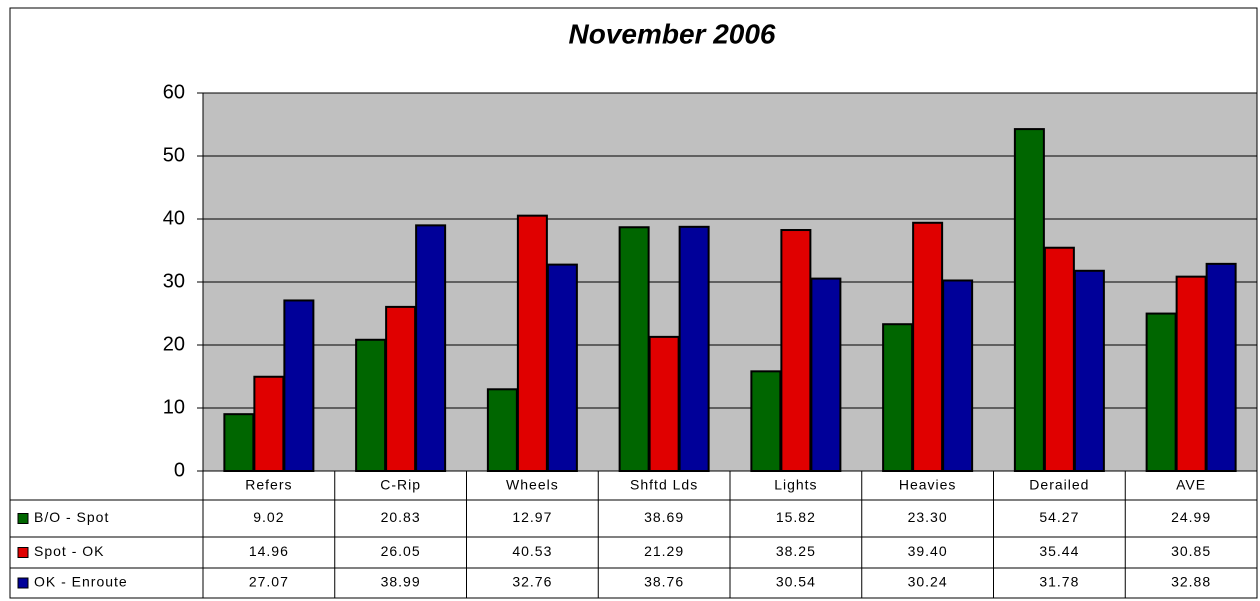 The image size is (1260, 601). Describe the element at coordinates (1191, 582) in the screenshot. I see `table-value: 32.88` at that location.